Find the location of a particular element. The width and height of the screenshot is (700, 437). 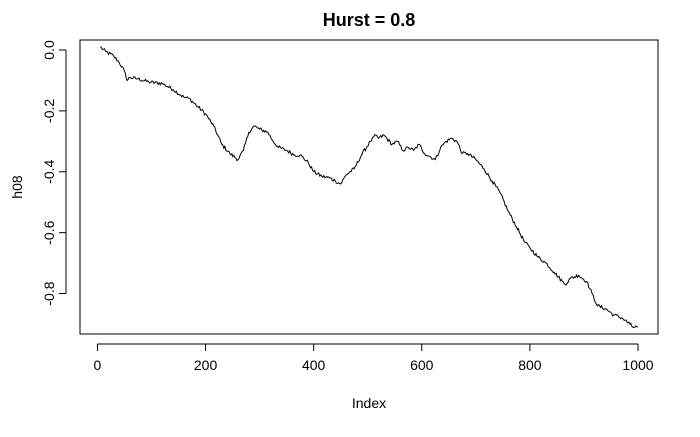

x-axis-label: Index is located at coordinates (369, 403).